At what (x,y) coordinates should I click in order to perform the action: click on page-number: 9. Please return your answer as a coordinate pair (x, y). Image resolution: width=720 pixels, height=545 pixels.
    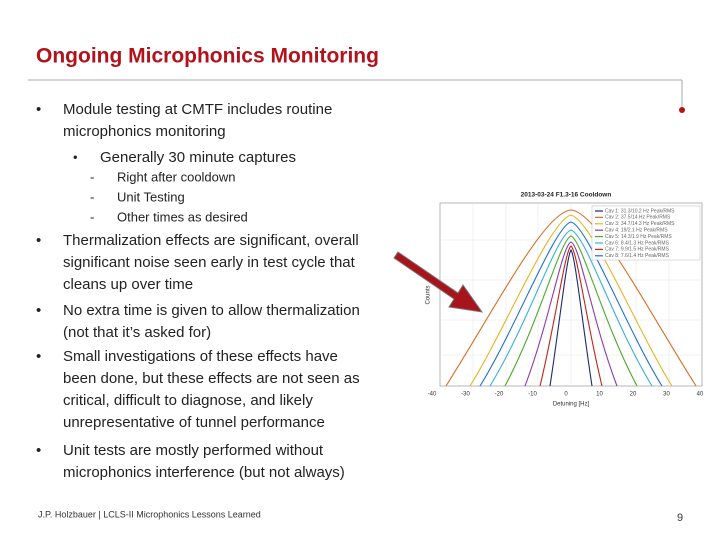
    Looking at the image, I should click on (680, 518).